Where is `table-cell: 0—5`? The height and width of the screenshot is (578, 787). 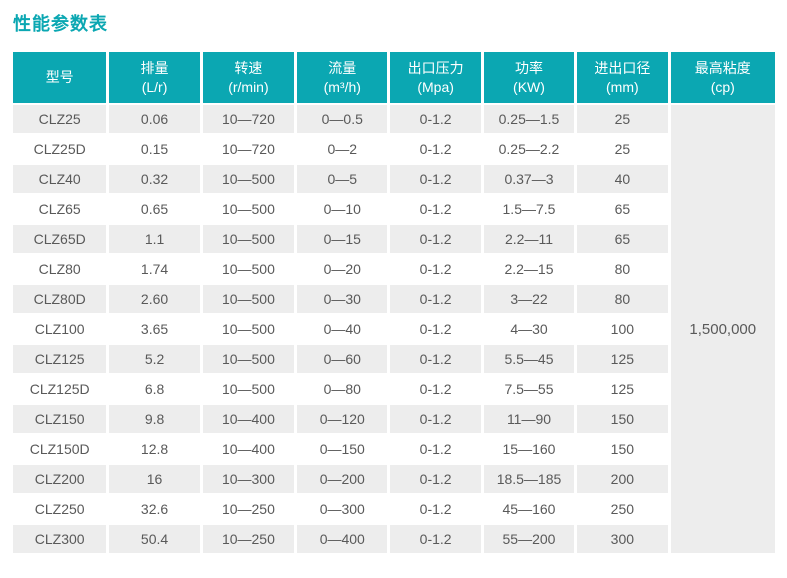 table-cell: 0—5 is located at coordinates (342, 179).